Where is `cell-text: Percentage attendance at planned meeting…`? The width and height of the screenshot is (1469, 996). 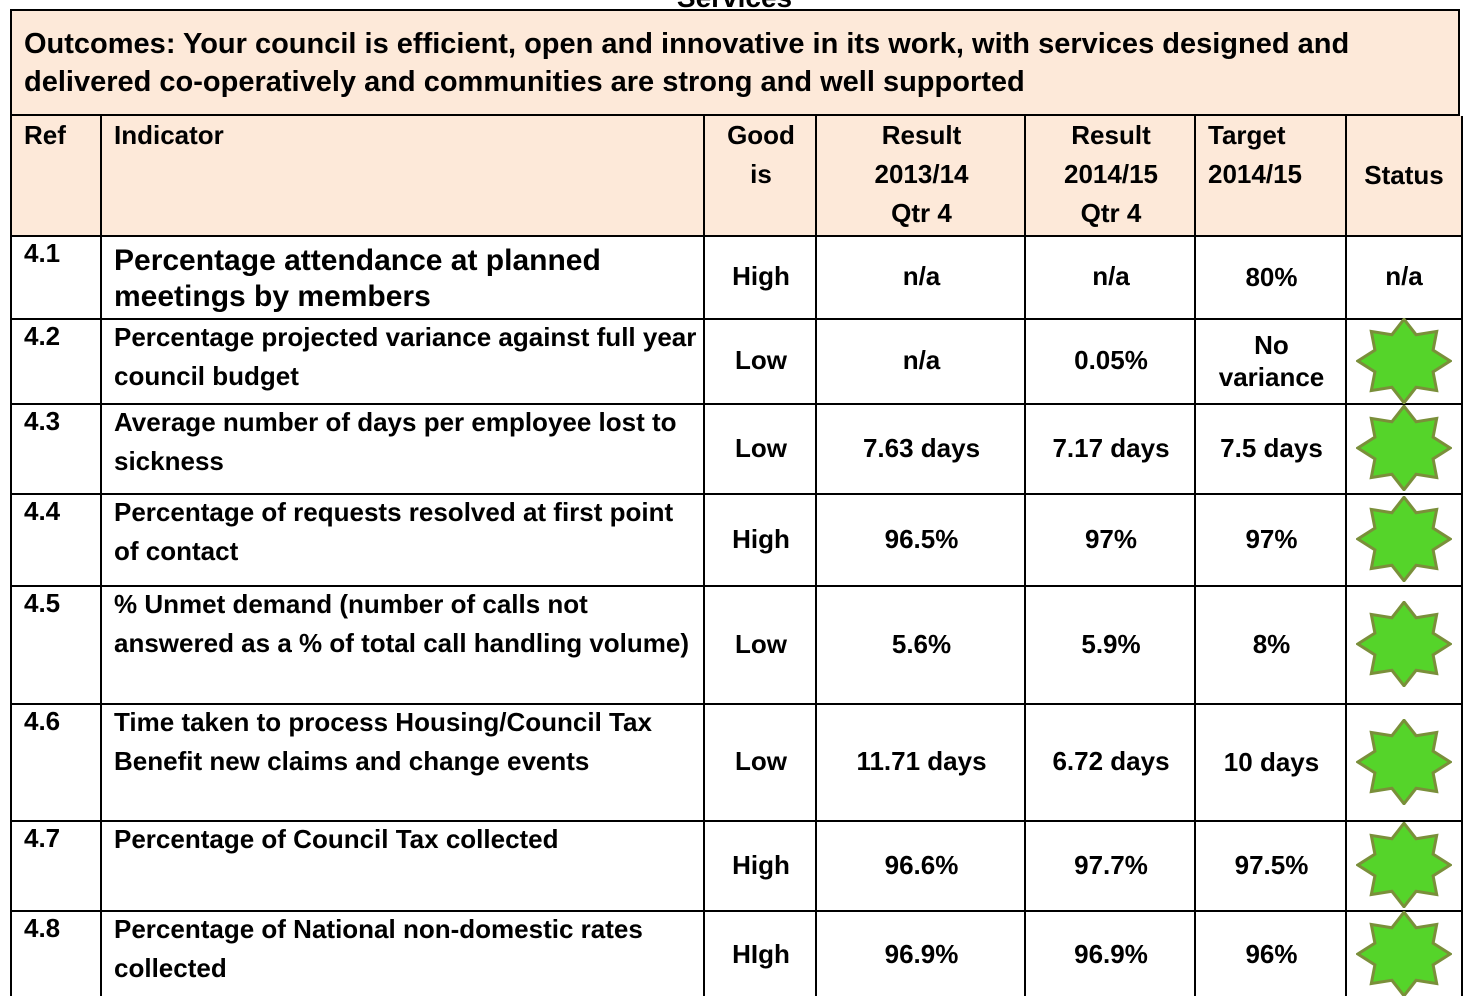 cell-text: Percentage attendance at planned meeting… is located at coordinates (357, 278).